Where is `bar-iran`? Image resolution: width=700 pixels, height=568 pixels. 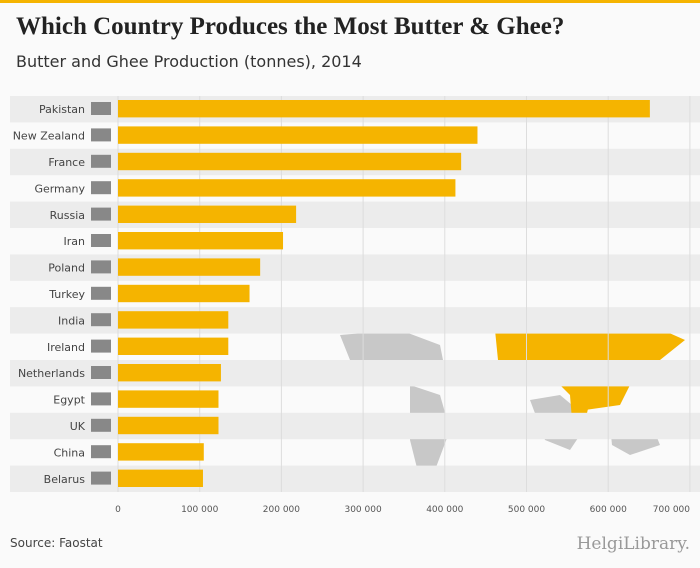 bar-iran is located at coordinates (201, 241).